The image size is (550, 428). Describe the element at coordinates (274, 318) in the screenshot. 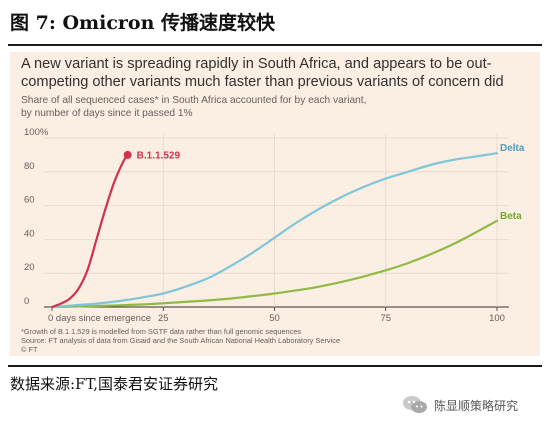

I see `x-tick-label: 50` at that location.